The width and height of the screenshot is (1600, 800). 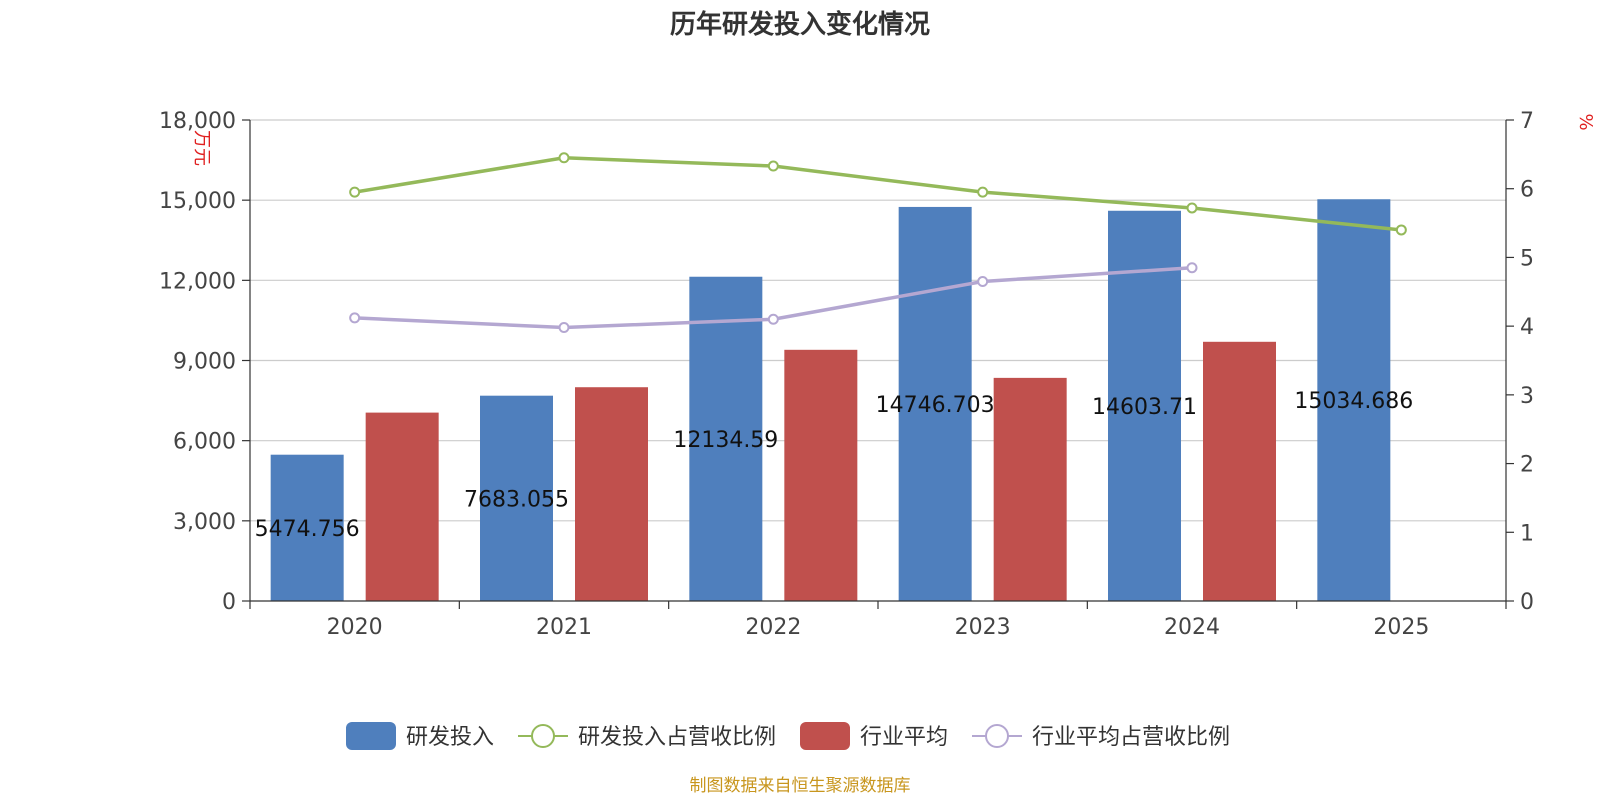 I want to click on left-tick-label: 12,000, so click(x=197, y=281).